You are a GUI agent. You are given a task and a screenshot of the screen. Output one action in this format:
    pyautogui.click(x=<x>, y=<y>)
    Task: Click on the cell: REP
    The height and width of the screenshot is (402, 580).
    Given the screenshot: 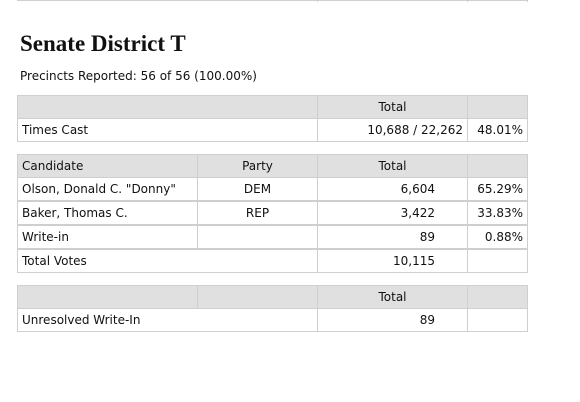 What is the action you would take?
    pyautogui.click(x=257, y=213)
    